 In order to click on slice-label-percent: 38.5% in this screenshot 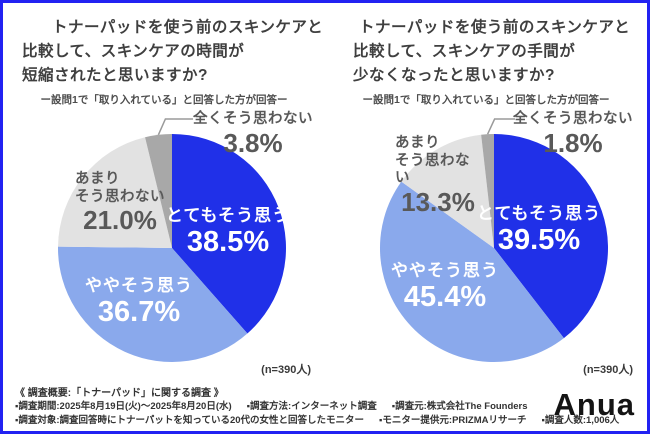, I will do `click(228, 242)`.